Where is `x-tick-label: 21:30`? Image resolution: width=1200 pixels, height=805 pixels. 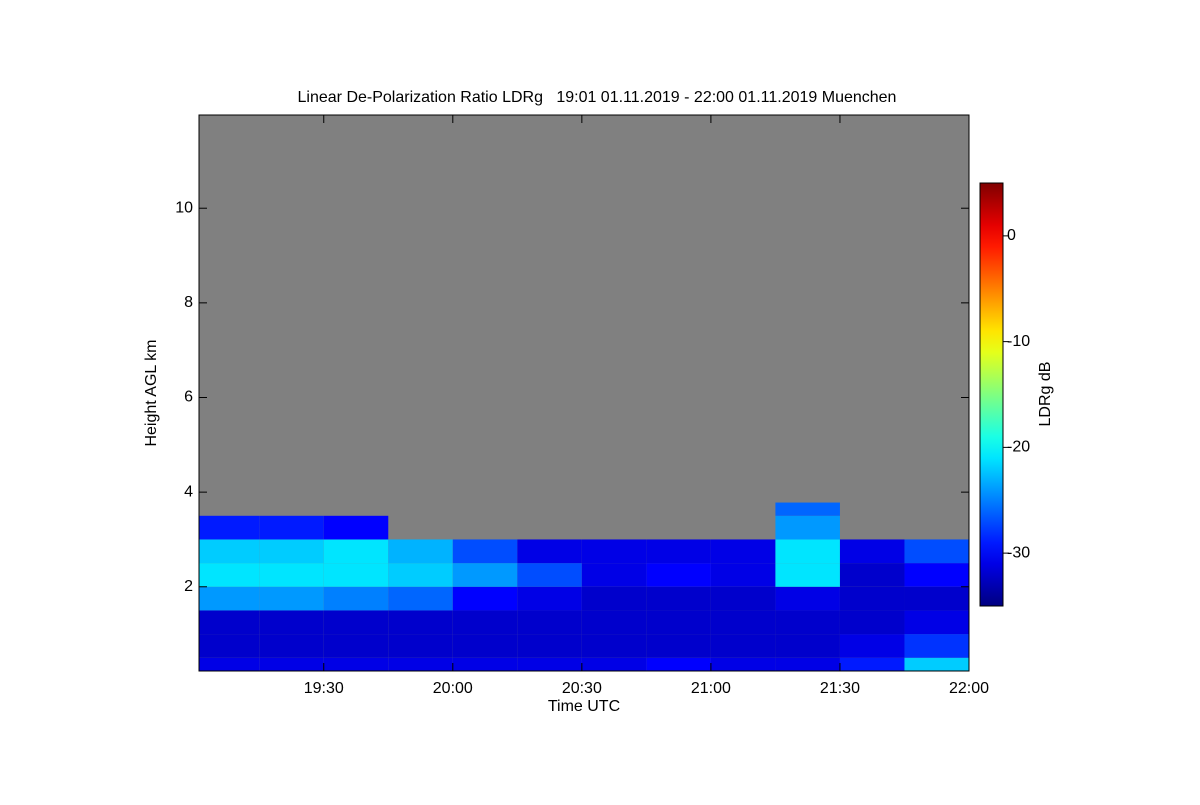
x-tick-label: 21:30 is located at coordinates (840, 688).